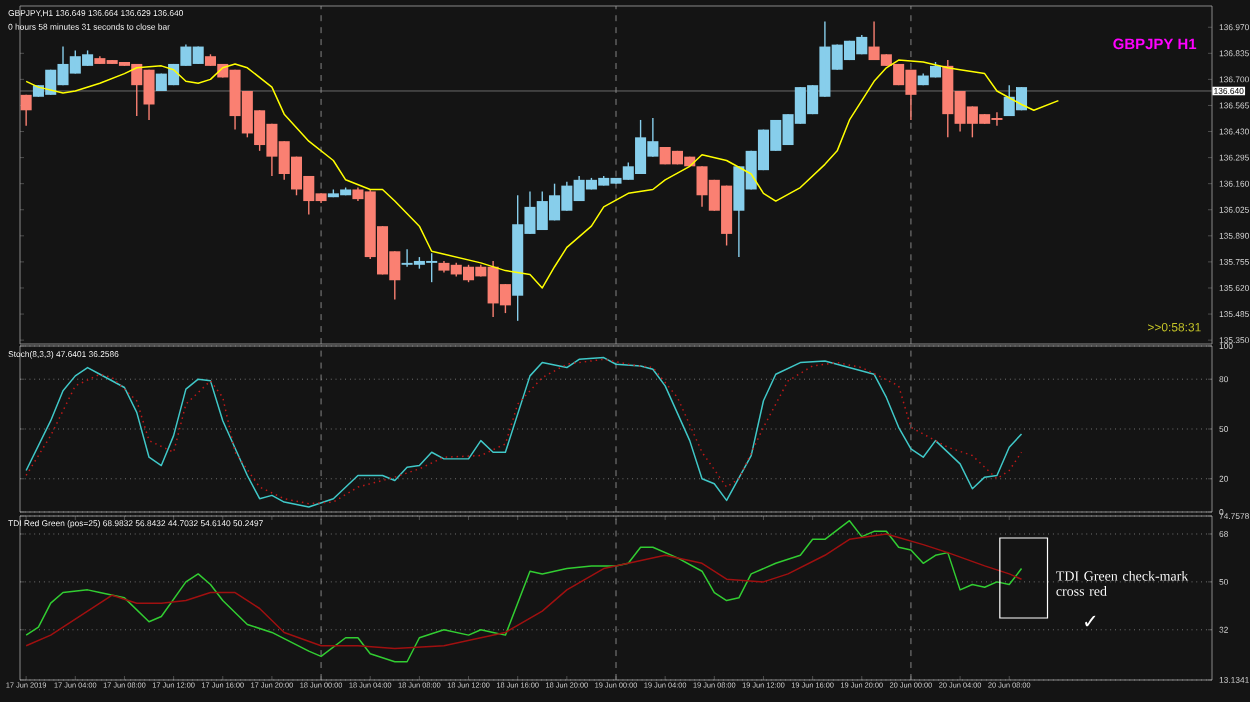 This screenshot has height=702, width=1250. I want to click on annotation: ✓, so click(1090, 621).